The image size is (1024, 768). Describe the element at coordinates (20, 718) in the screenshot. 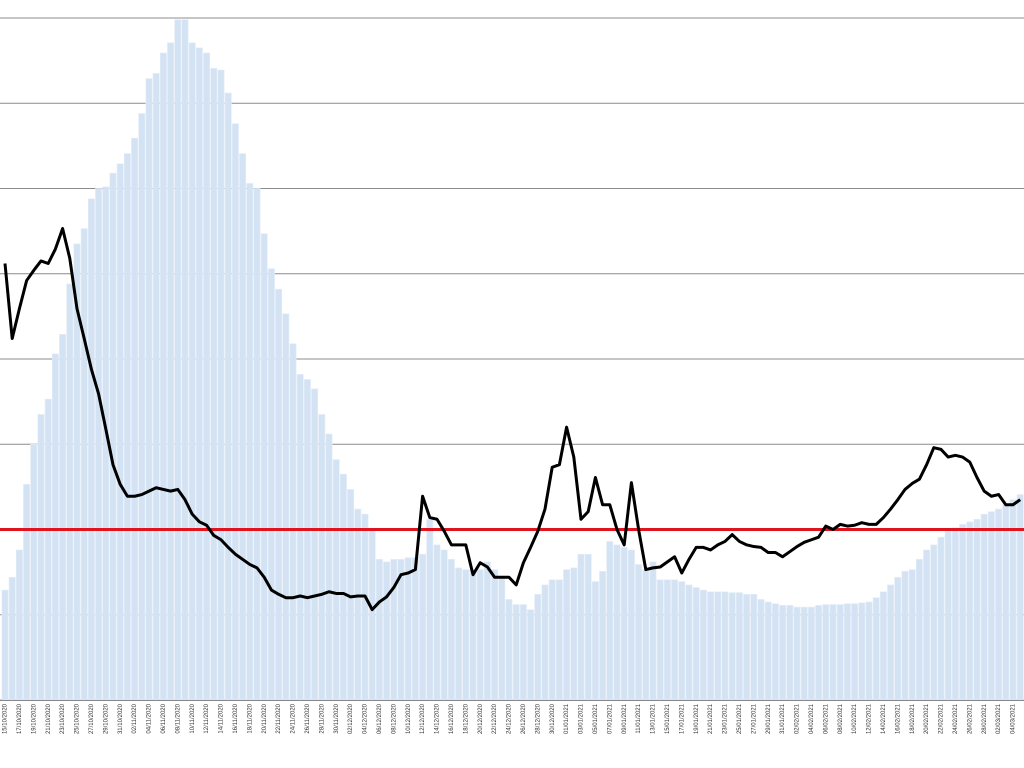

I see `x-tick-label: 17/10/2020` at that location.